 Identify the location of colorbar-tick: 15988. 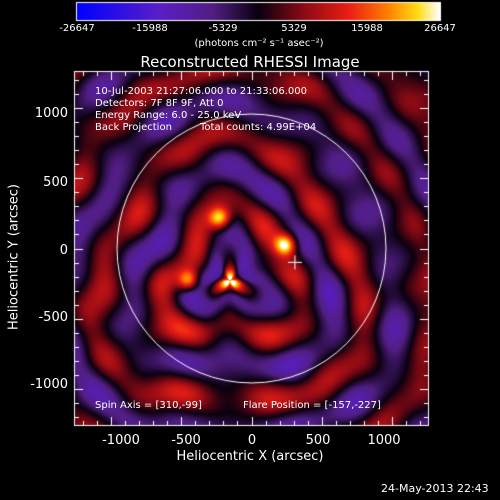
(367, 28).